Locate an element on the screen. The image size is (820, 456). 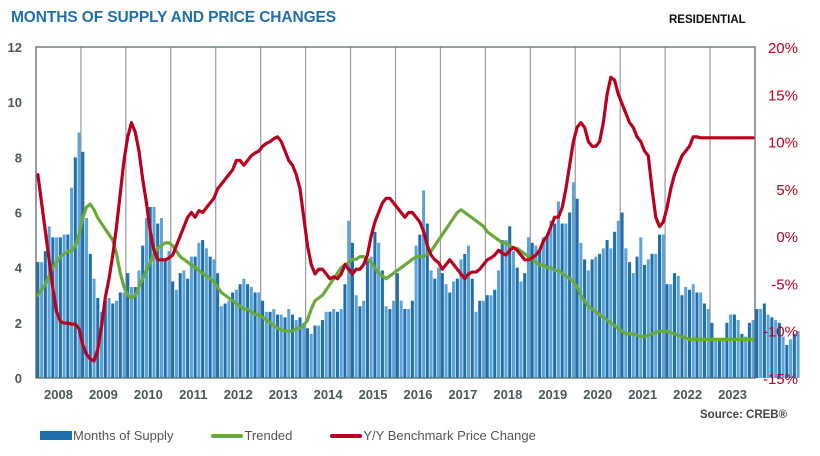
chart-title: MONTHS OF SUPPLY AND PRICE CHANGES is located at coordinates (174, 17).